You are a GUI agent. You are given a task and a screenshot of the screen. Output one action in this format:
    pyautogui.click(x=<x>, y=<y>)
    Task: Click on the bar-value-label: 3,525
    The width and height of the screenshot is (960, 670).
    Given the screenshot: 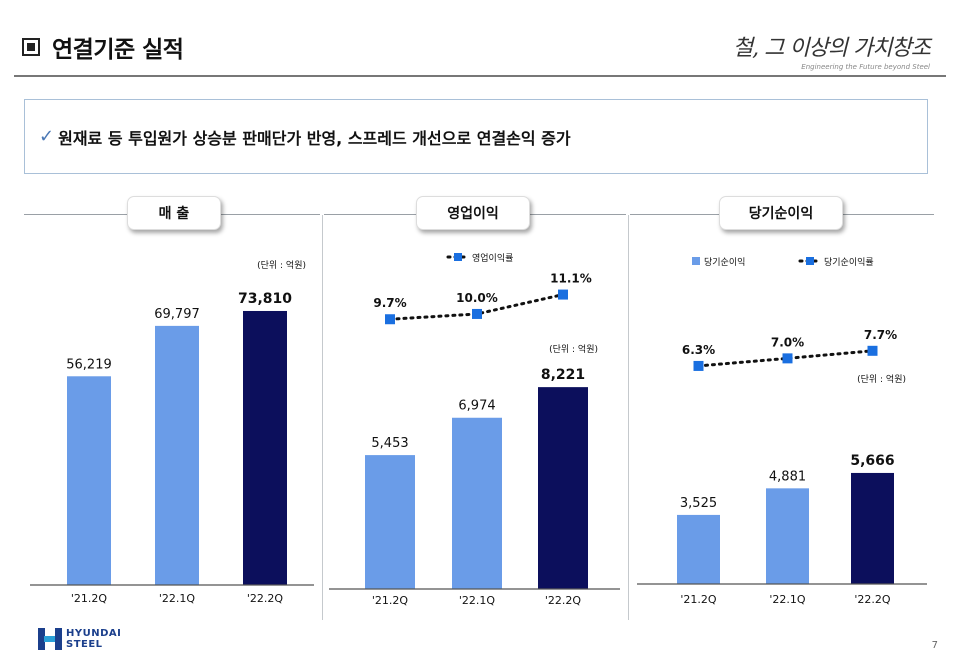 What is the action you would take?
    pyautogui.click(x=698, y=503)
    